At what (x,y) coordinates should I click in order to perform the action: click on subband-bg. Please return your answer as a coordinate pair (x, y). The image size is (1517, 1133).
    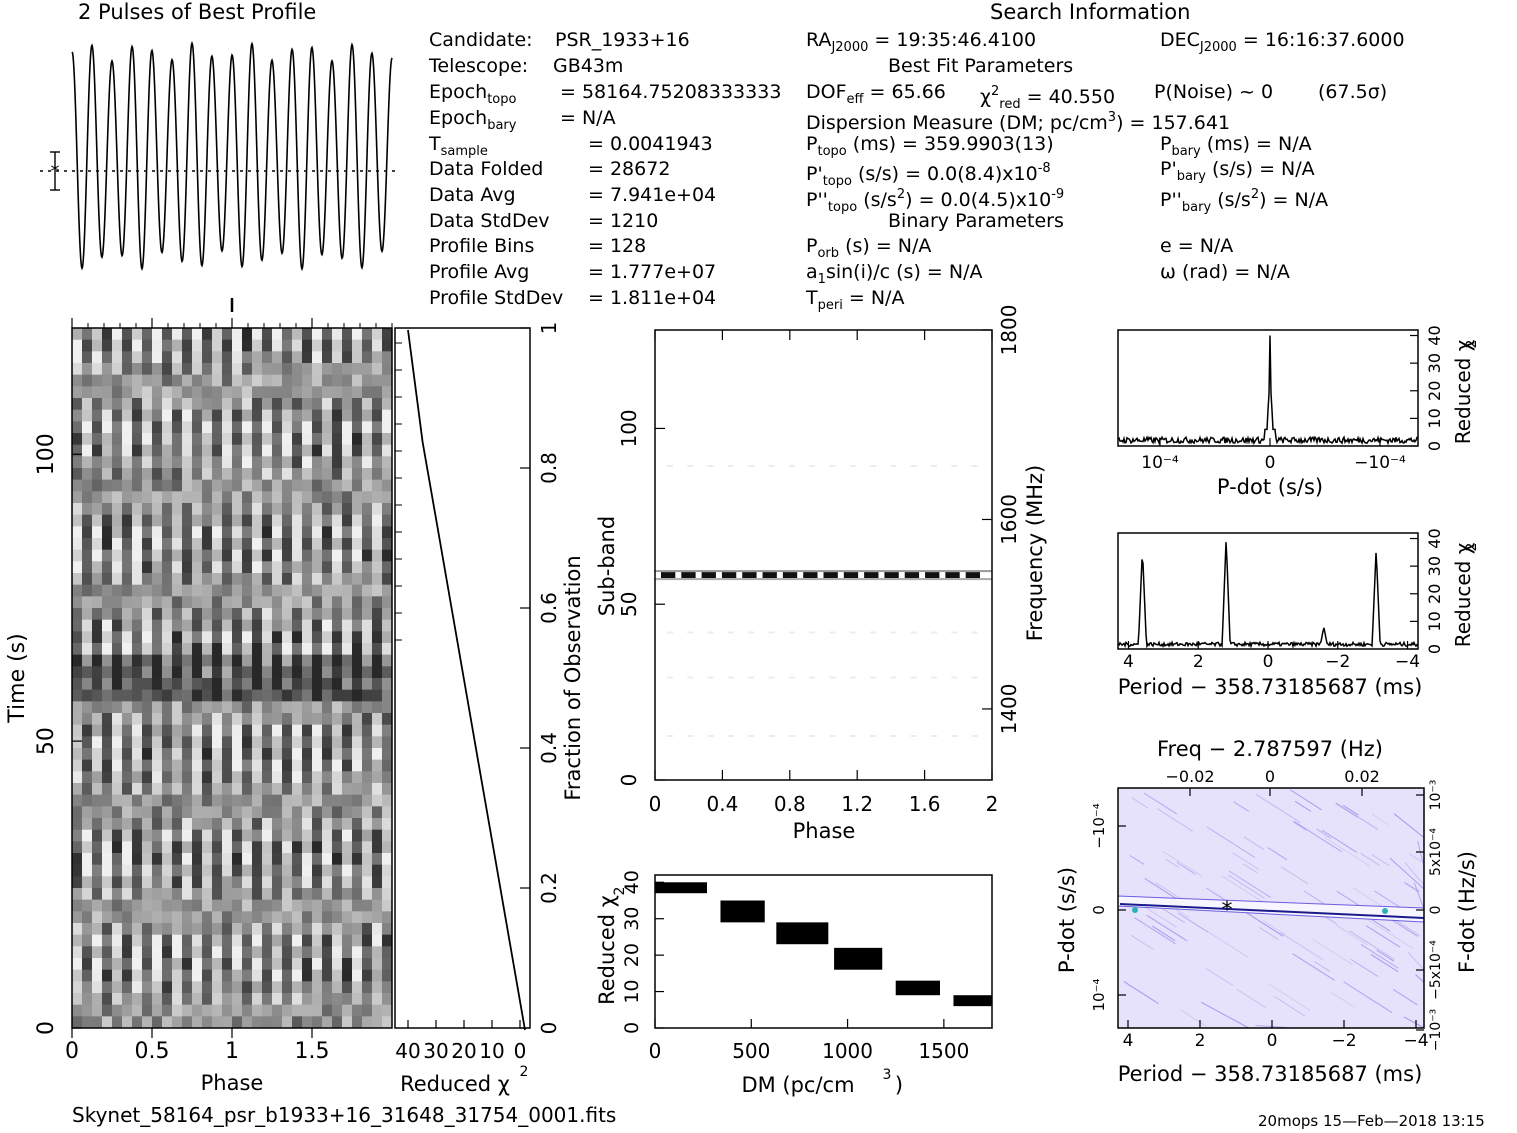
    Looking at the image, I should click on (823, 555).